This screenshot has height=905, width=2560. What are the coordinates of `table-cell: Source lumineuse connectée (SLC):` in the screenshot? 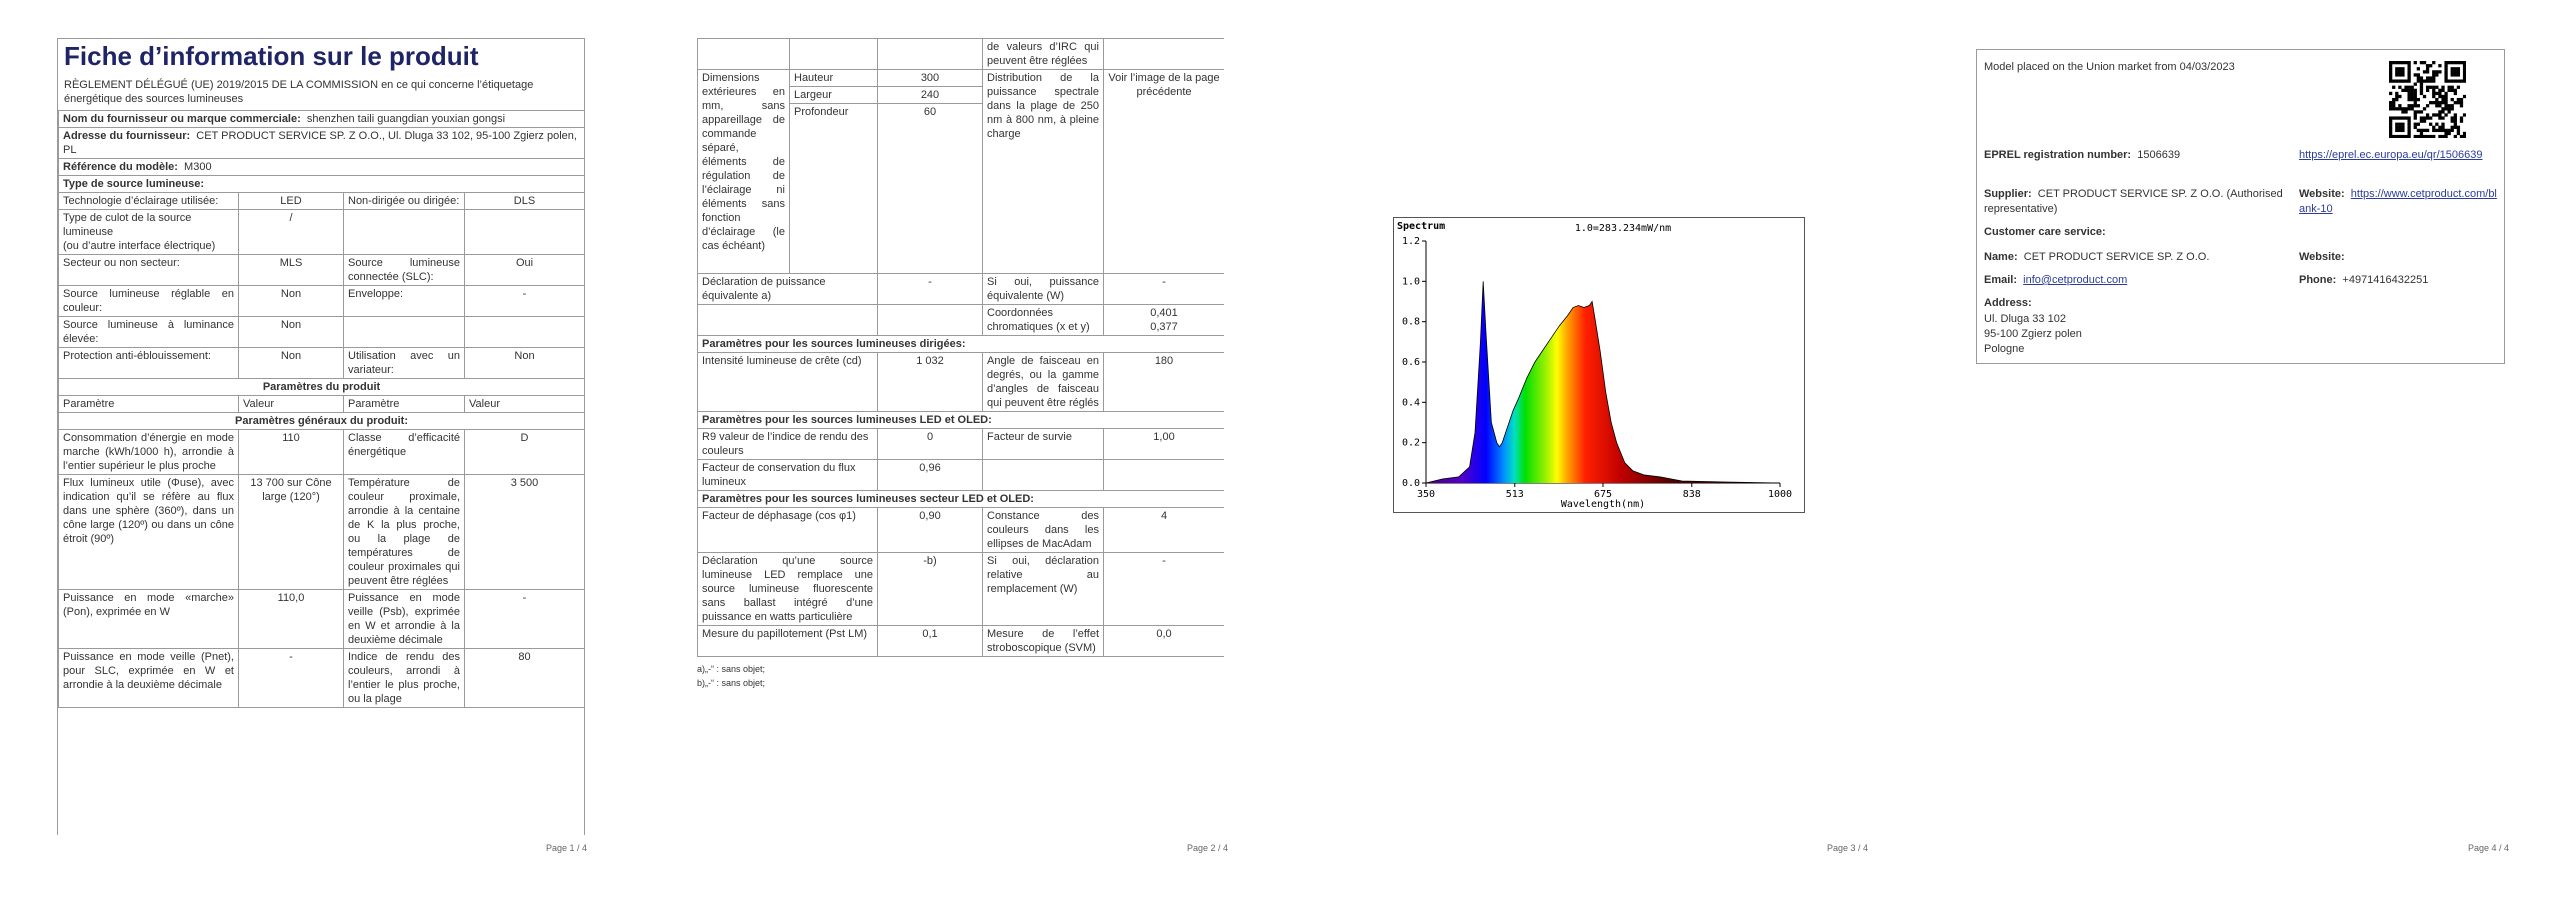 It's located at (404, 270).